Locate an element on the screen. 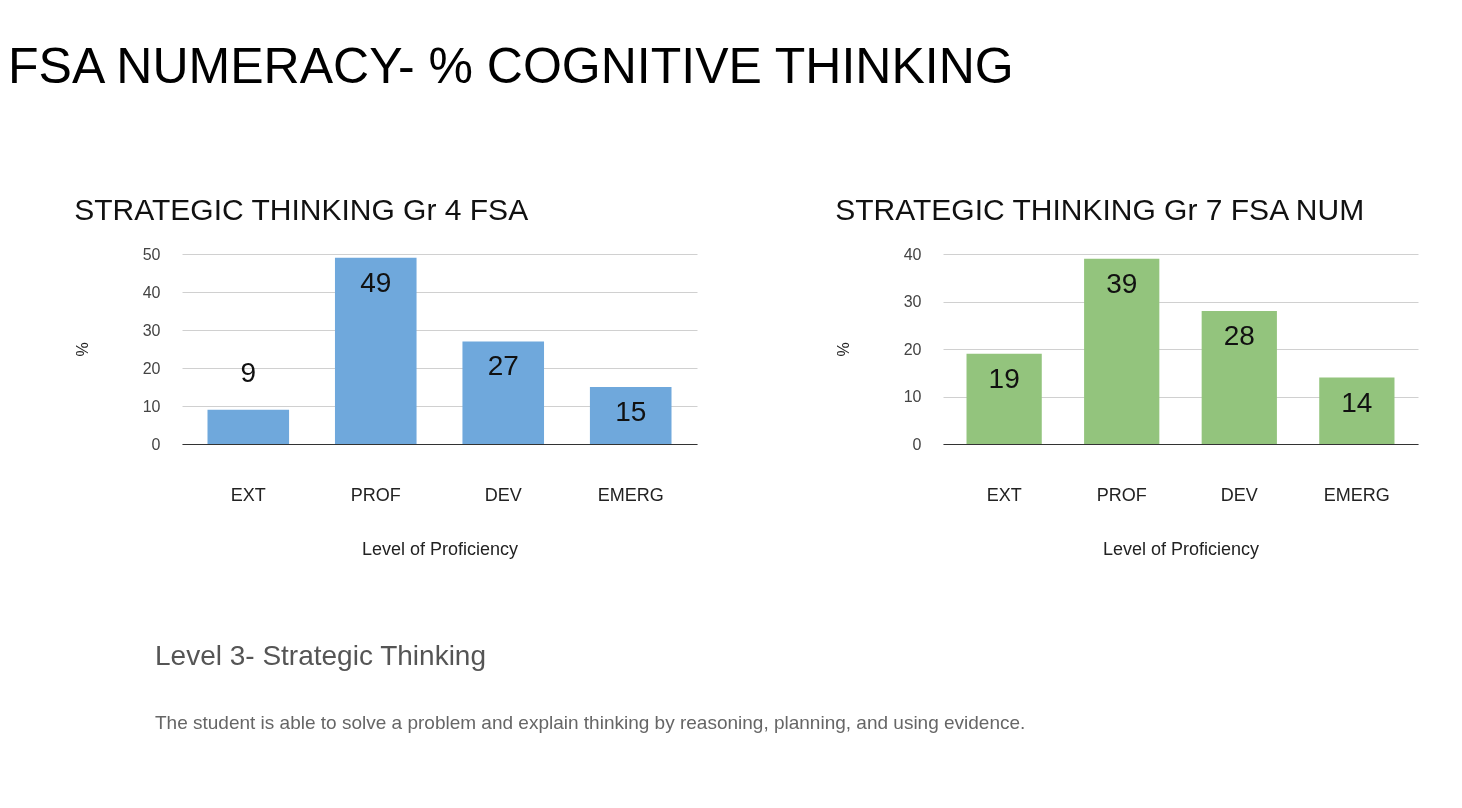 Image resolution: width=1462 pixels, height=808 pixels. data-label: 28 is located at coordinates (1239, 335).